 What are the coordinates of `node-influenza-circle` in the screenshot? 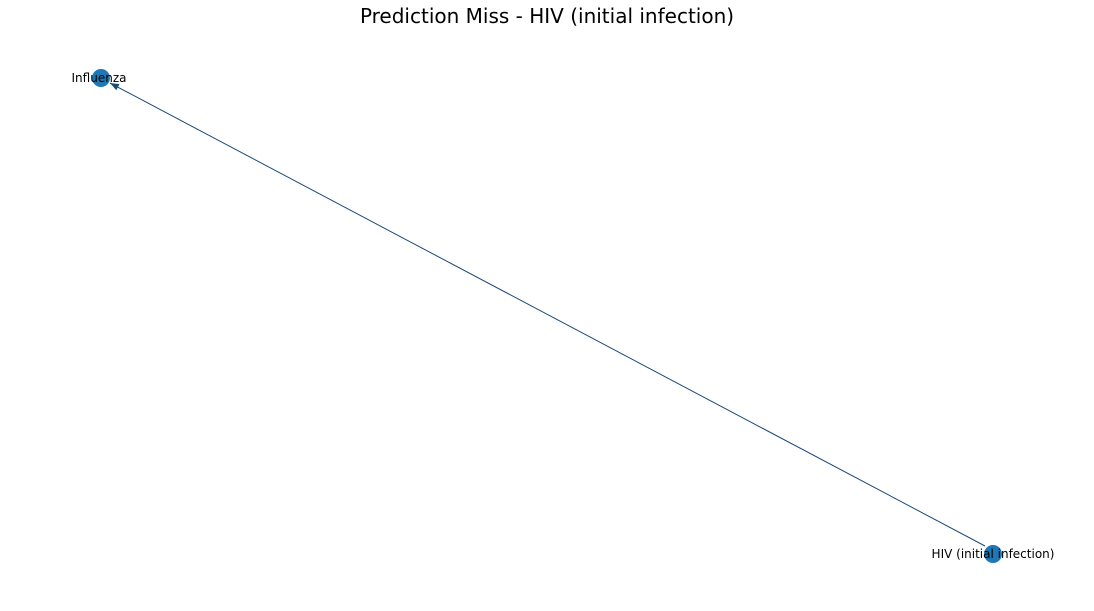 It's located at (101, 78).